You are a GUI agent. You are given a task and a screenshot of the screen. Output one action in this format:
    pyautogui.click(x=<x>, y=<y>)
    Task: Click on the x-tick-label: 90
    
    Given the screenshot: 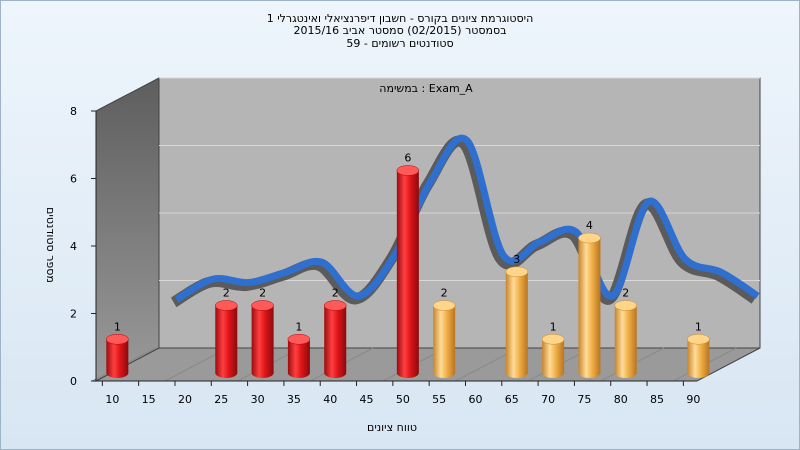 What is the action you would take?
    pyautogui.click(x=693, y=399)
    